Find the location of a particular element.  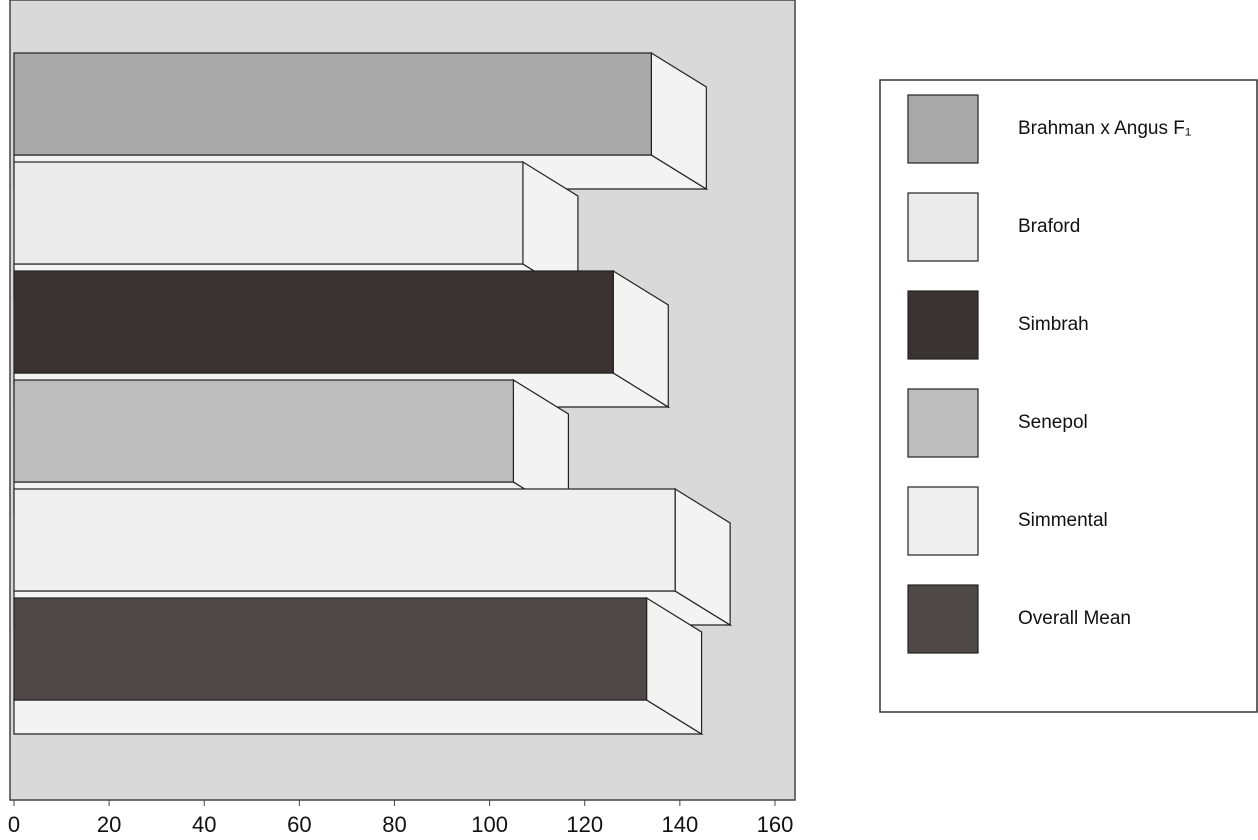

x-tick-label: 0 is located at coordinates (14, 824).